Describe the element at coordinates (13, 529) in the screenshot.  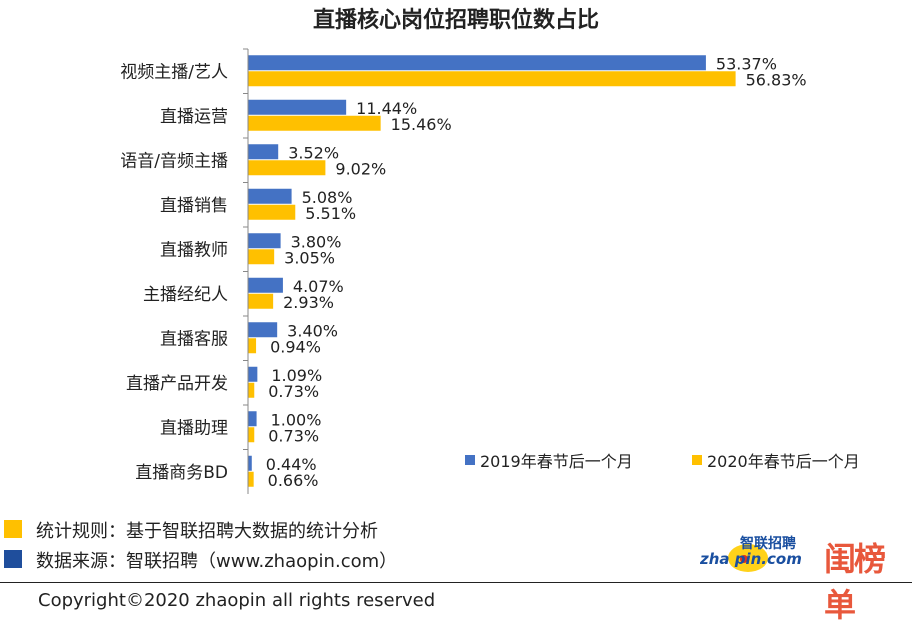
I see `note-marker-yellow` at that location.